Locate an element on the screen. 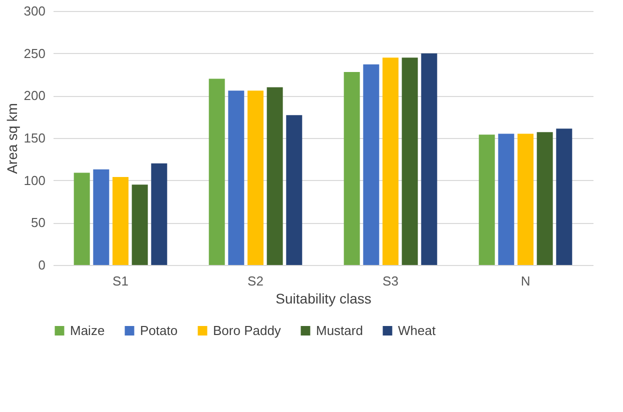 This screenshot has width=623, height=412. y-axis-title: Area sq km is located at coordinates (12, 138).